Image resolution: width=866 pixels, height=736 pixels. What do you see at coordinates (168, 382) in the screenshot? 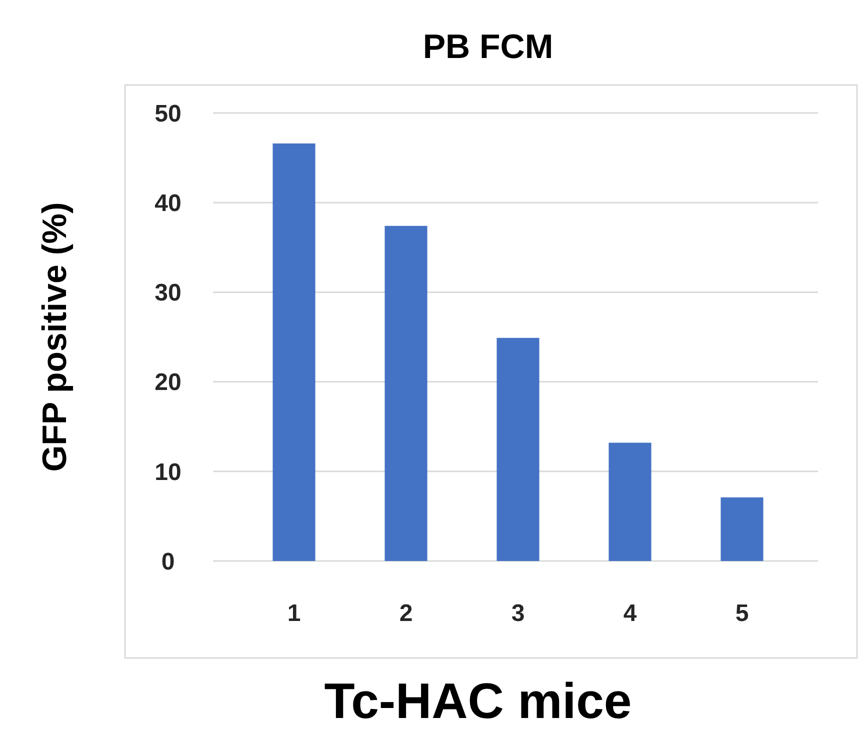
I see `y-tick-label: 20` at bounding box center [168, 382].